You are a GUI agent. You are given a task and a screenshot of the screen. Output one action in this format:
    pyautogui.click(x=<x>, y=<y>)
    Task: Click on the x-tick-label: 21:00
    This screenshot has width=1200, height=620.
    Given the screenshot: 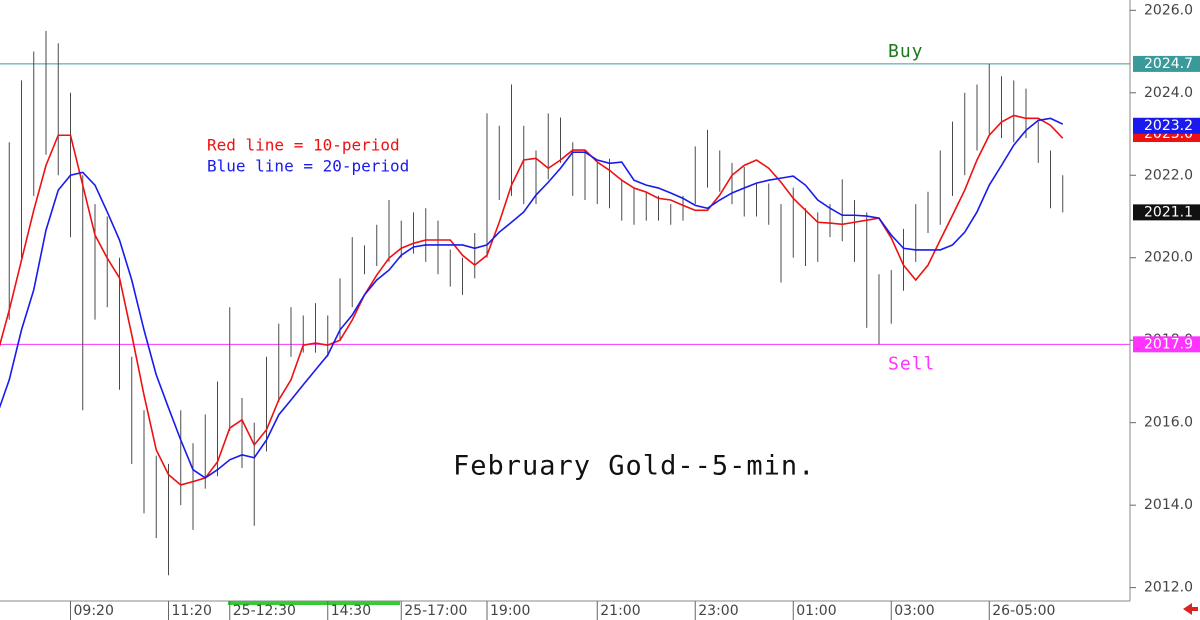 What is the action you would take?
    pyautogui.click(x=620, y=611)
    